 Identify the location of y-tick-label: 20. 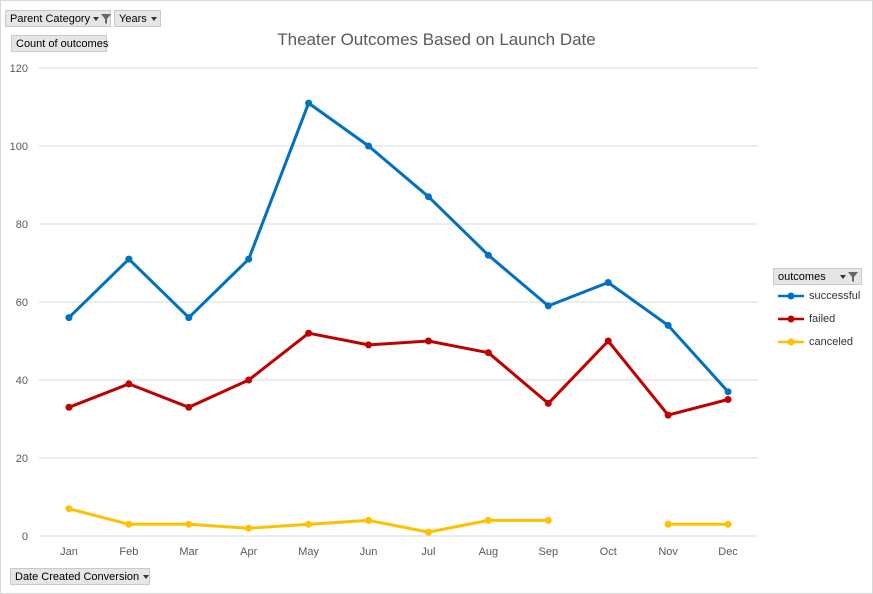
(22, 459).